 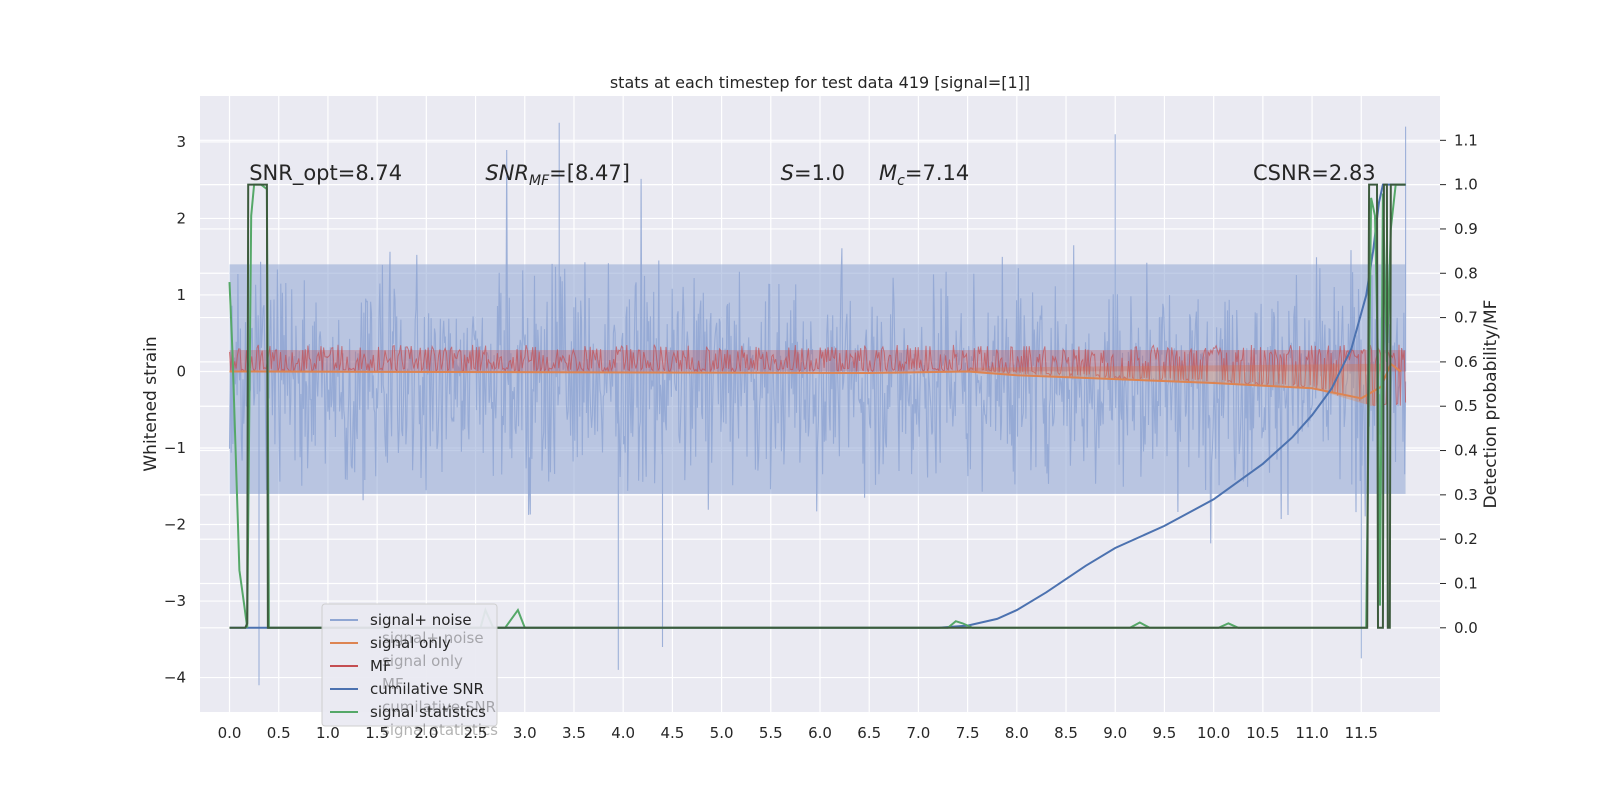 I want to click on y-tick-label: 3, so click(x=181, y=142).